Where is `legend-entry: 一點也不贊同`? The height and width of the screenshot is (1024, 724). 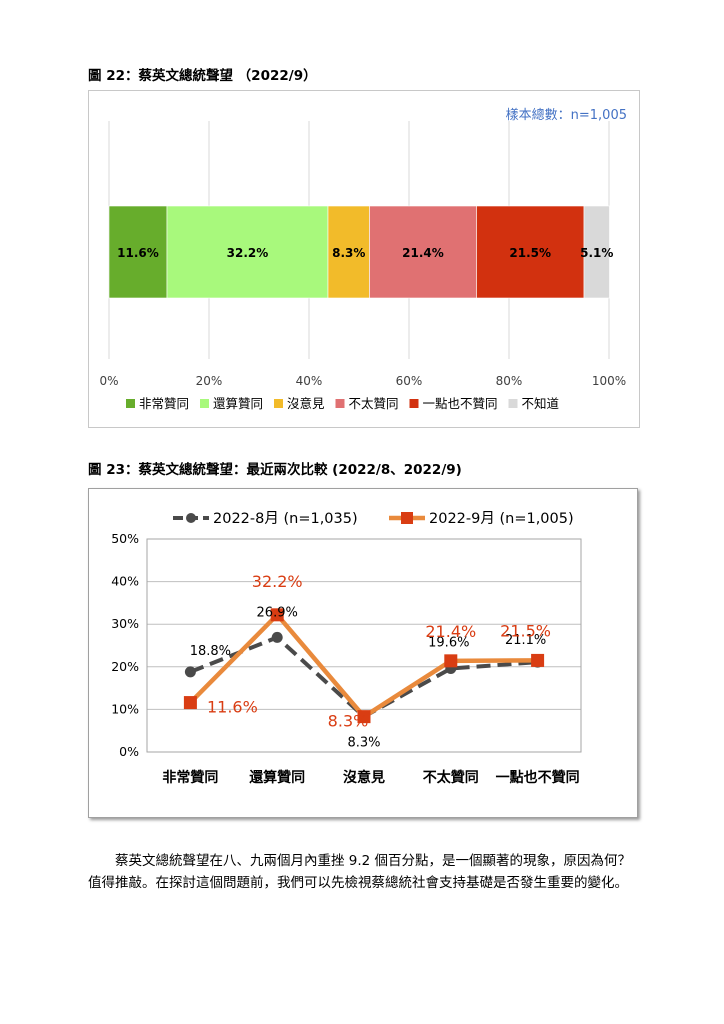
legend-entry: 一點也不贊同 is located at coordinates (460, 403).